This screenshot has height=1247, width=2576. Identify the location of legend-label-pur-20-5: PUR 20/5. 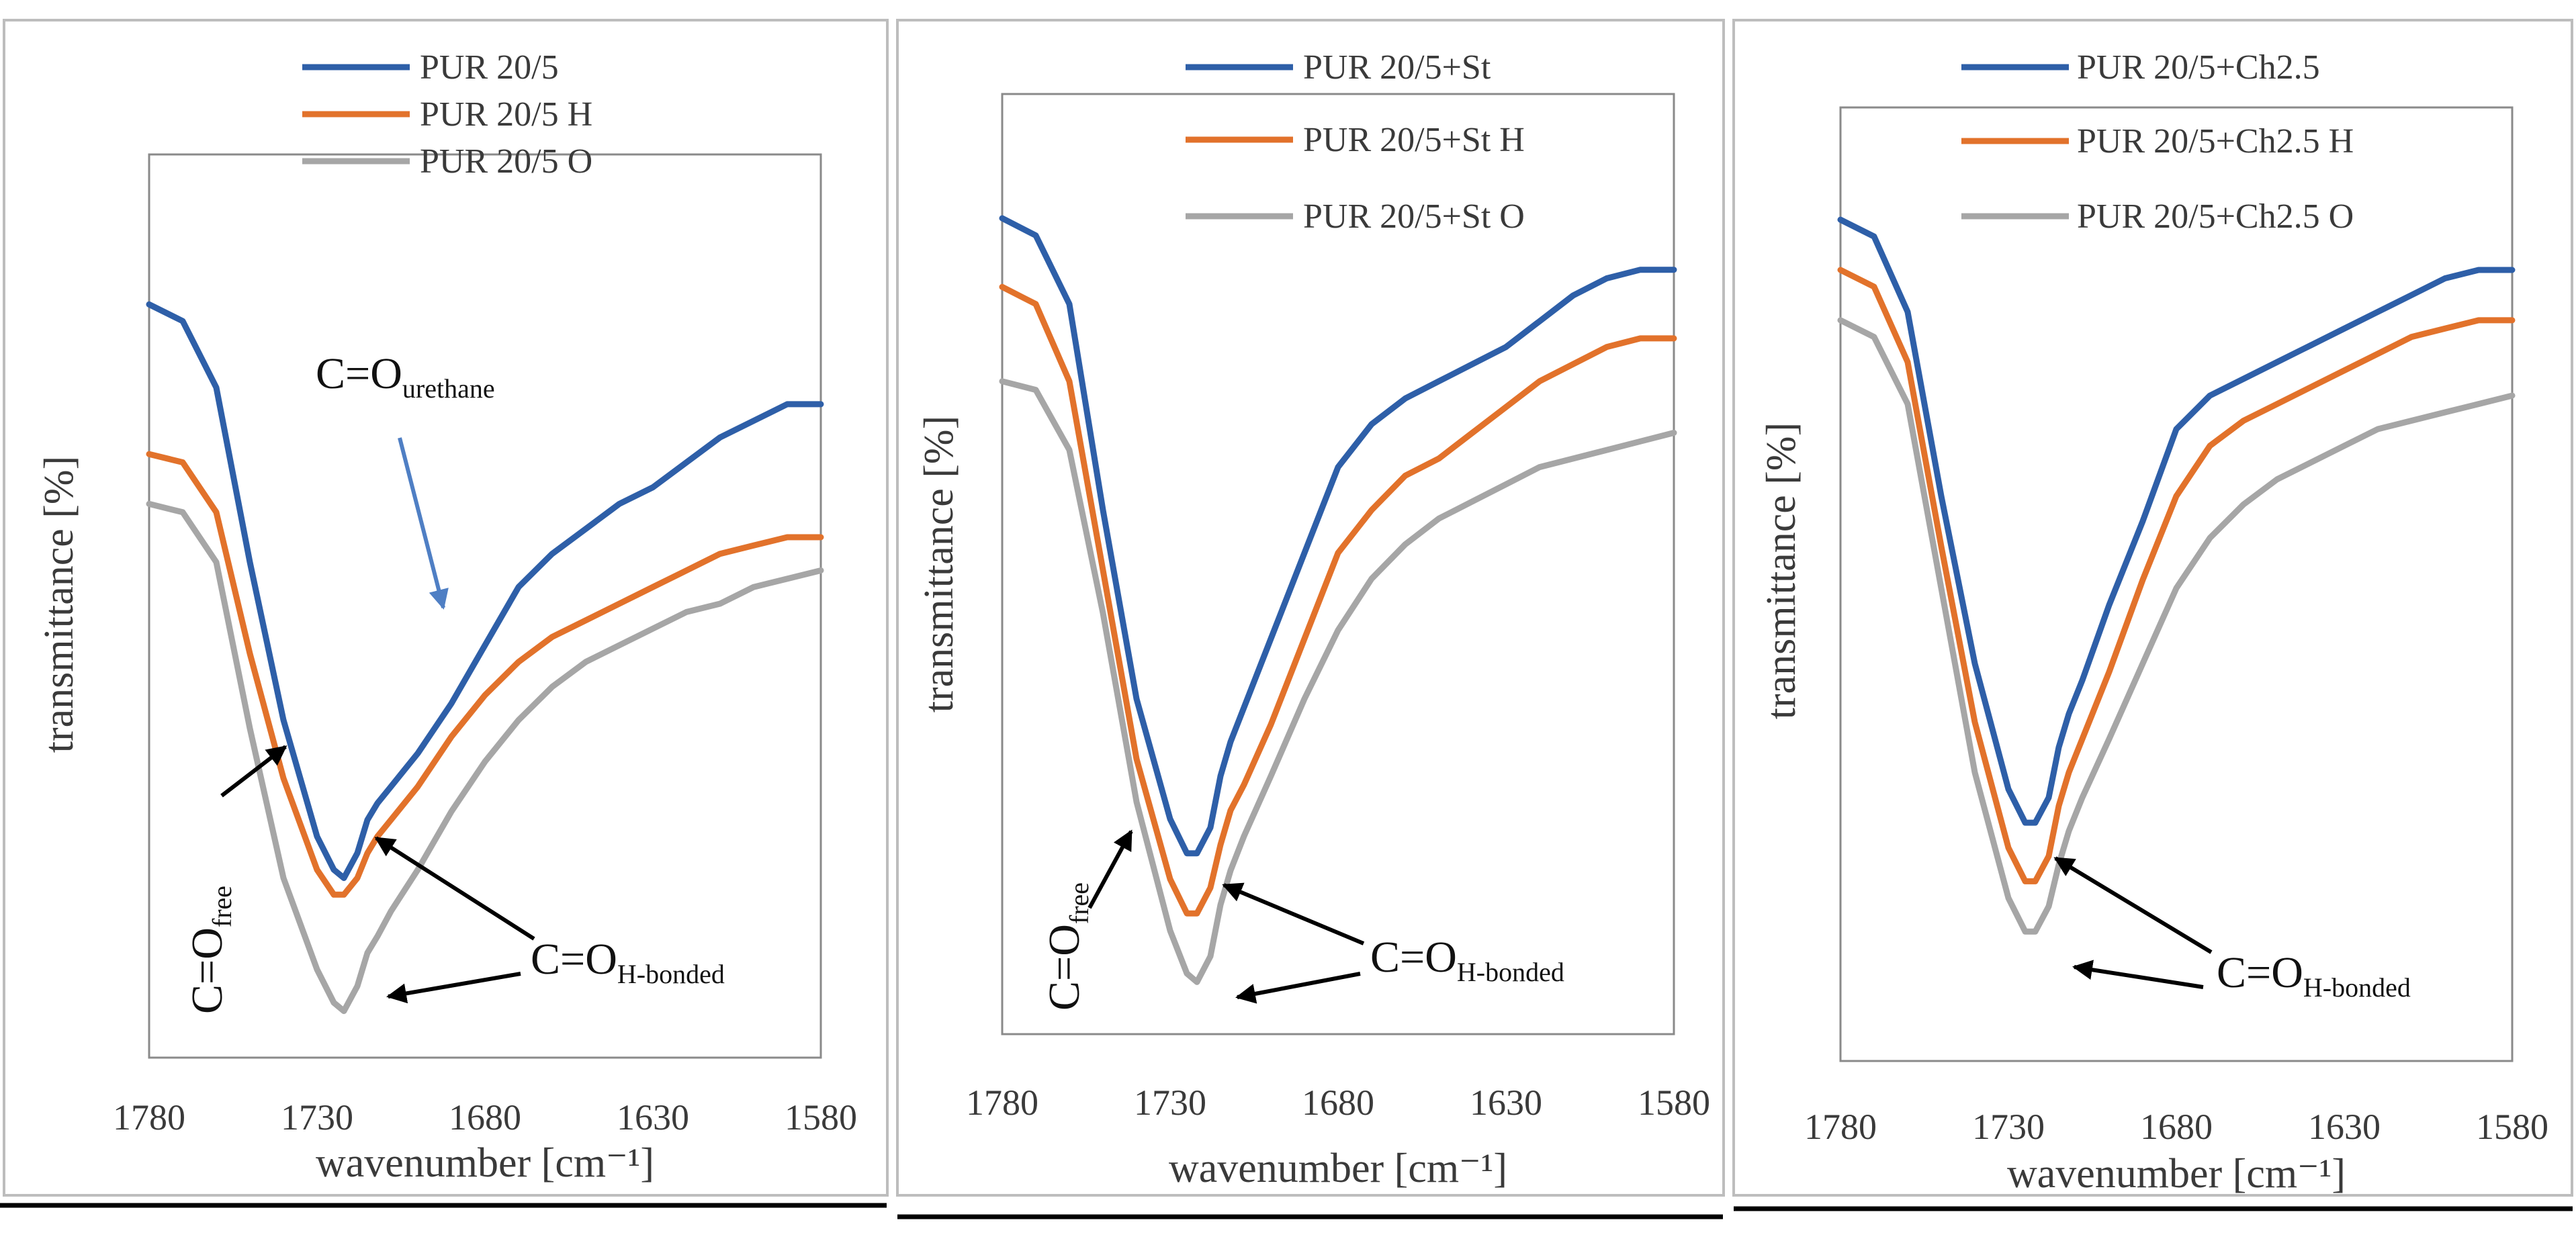
(489, 67).